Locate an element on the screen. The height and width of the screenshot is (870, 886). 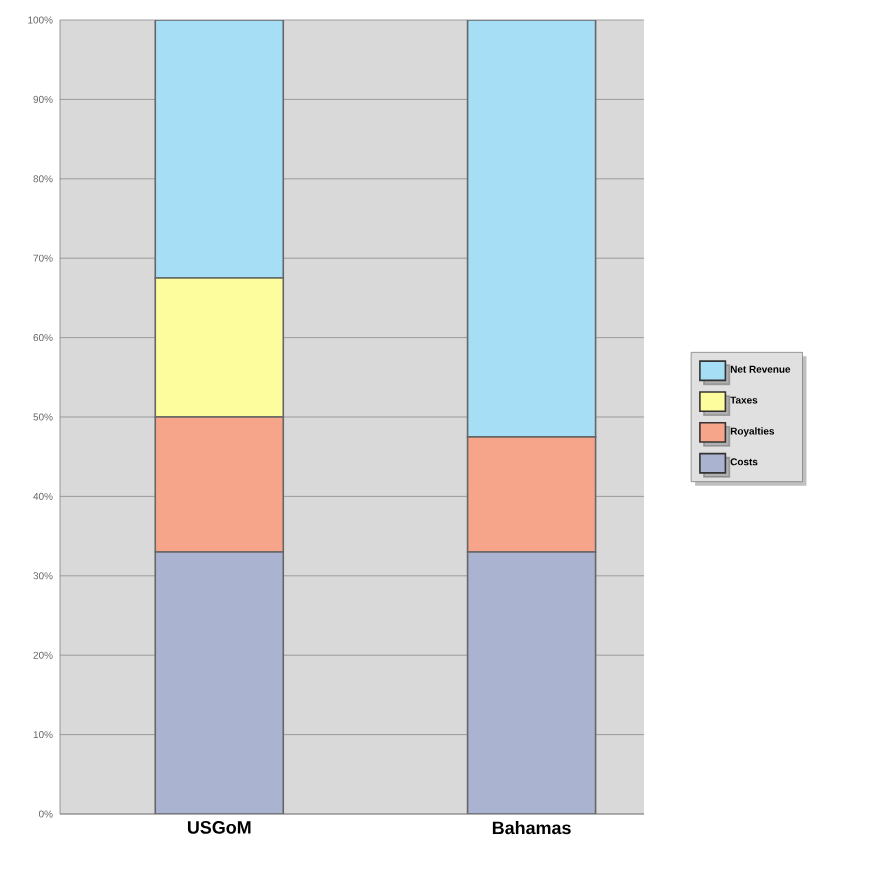
x-tick-label: USGoM is located at coordinates (219, 827).